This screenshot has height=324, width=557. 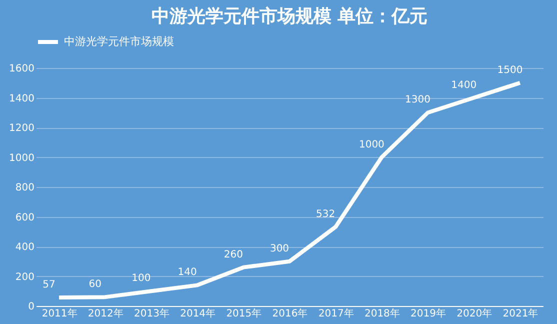 What do you see at coordinates (474, 314) in the screenshot?
I see `x-tick-label: 2020年` at bounding box center [474, 314].